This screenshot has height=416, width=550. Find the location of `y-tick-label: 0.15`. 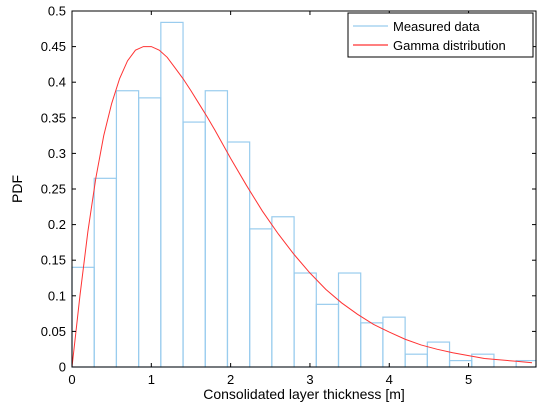

y-tick-label: 0.15 is located at coordinates (53, 260).